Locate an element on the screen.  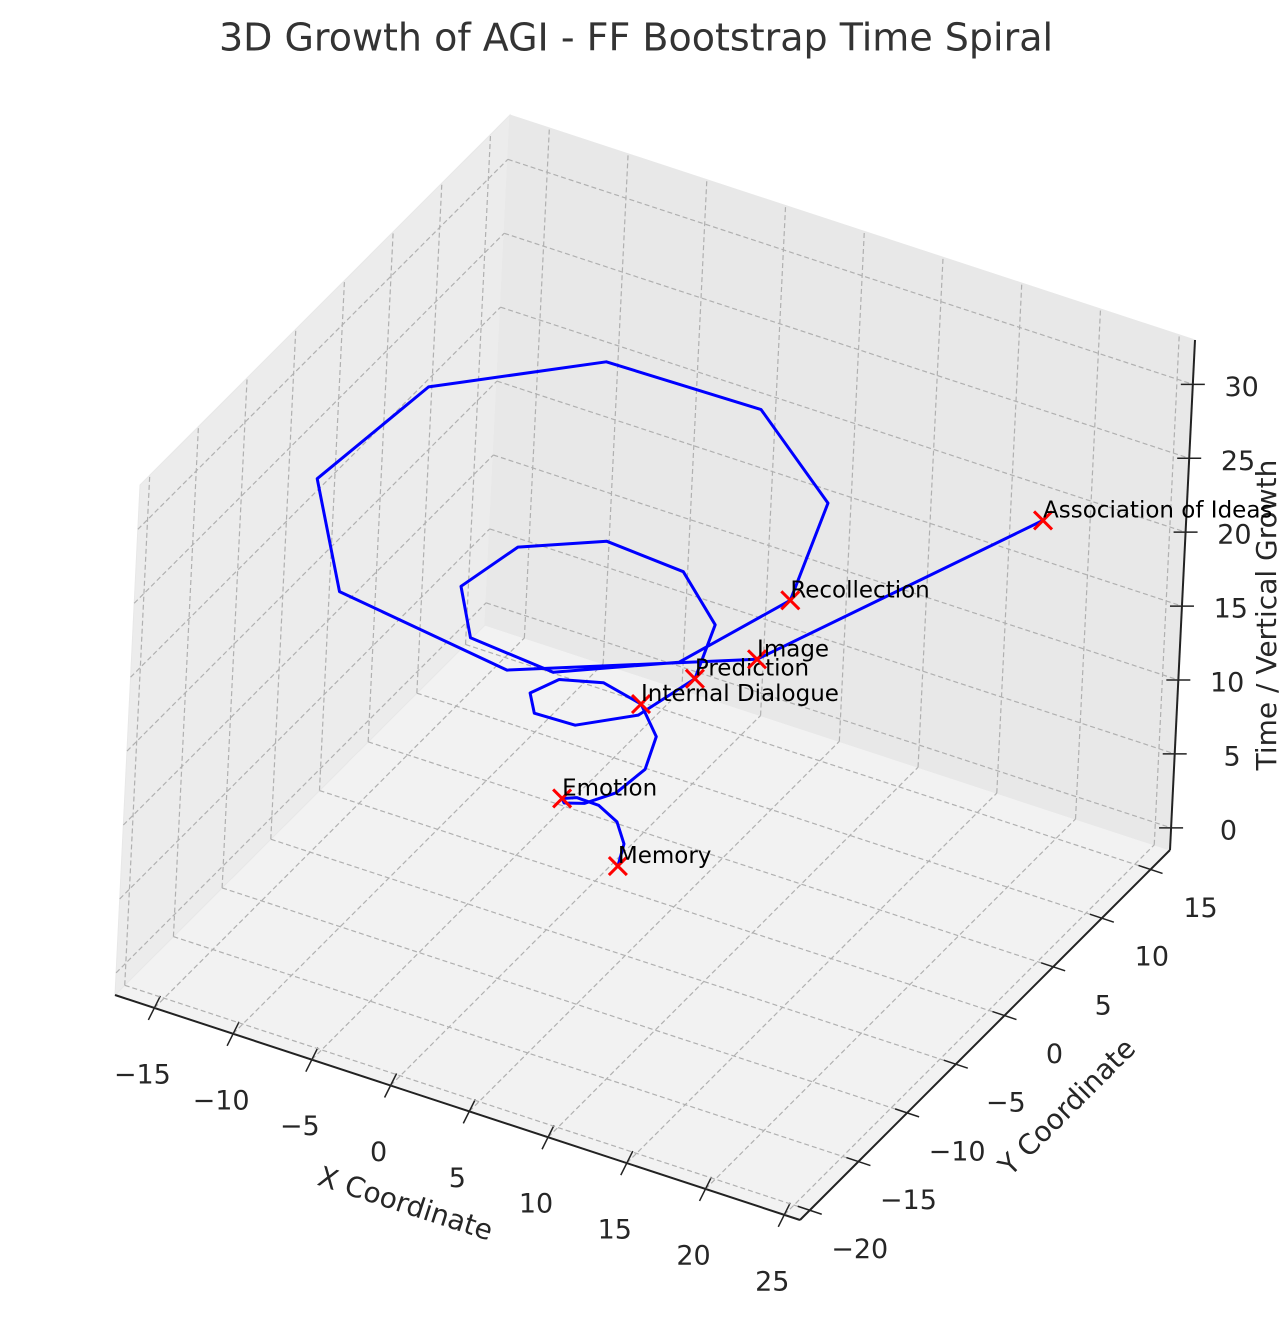
x-tick-label: 20 is located at coordinates (693, 1255).